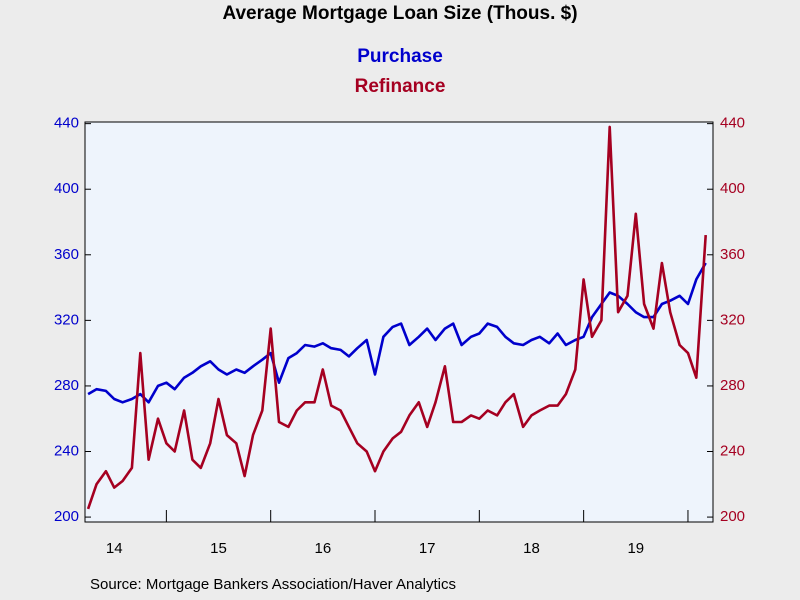 This screenshot has height=600, width=800. Describe the element at coordinates (323, 548) in the screenshot. I see `x-tick-label: 16` at that location.